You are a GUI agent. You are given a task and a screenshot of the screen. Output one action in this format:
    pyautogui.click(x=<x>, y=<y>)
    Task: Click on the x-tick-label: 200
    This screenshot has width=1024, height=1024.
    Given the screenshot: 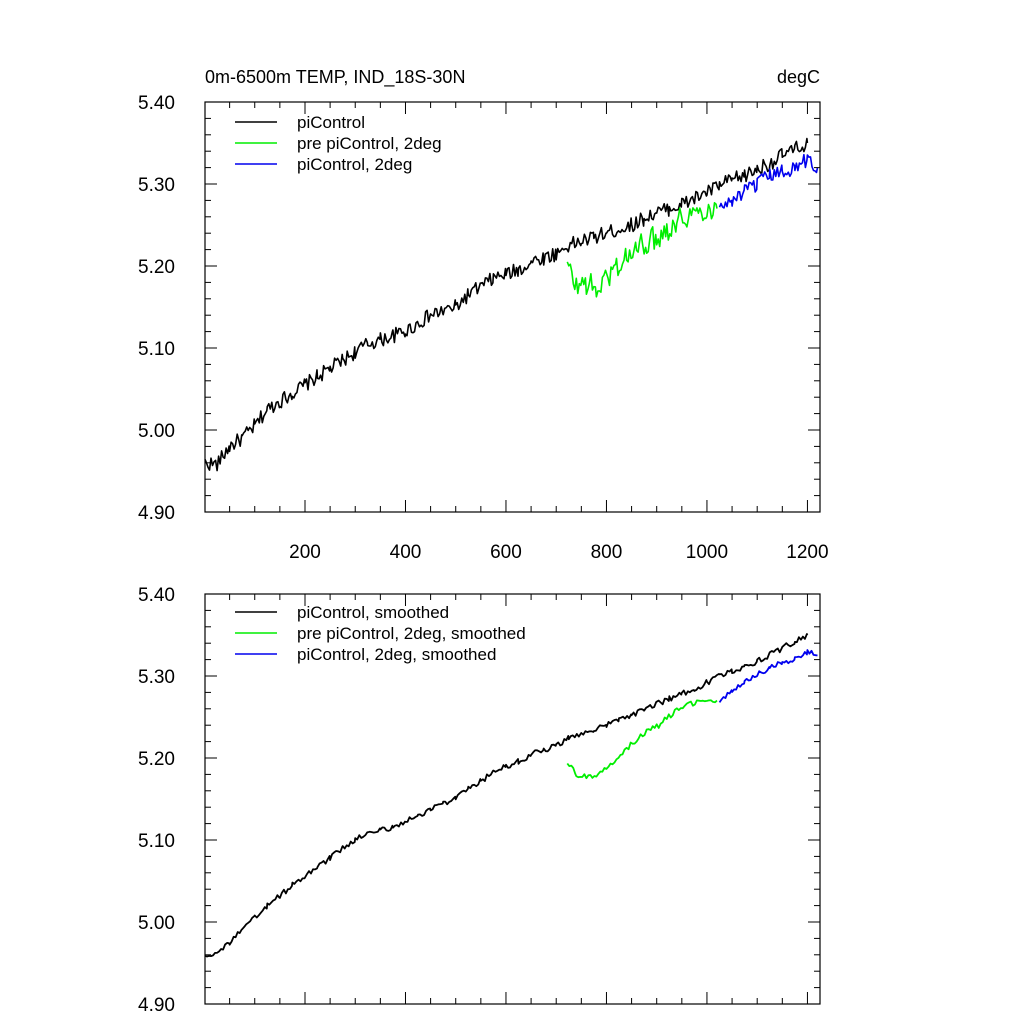 What is the action you would take?
    pyautogui.click(x=305, y=552)
    